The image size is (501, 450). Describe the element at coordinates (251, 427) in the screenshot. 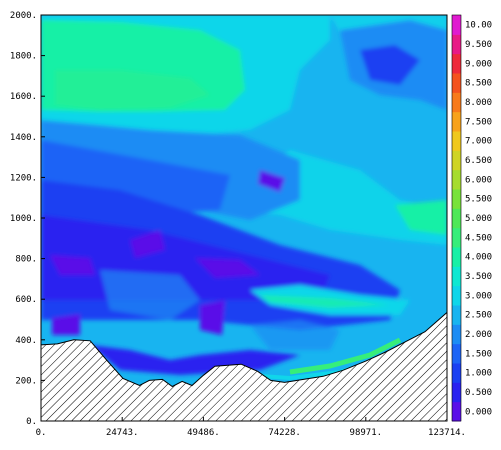

I see `x-axis: 0. 24743. 49486. 74228. 98971. 123714.` at that location.